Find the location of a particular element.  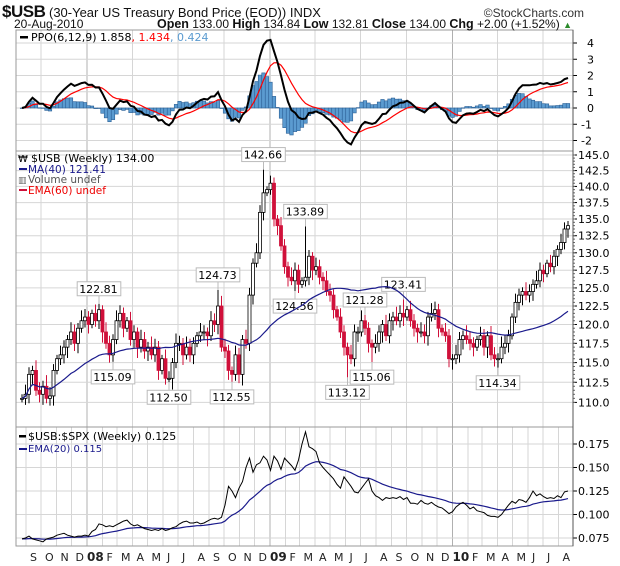

price-annotation-high: 122.81 is located at coordinates (98, 289).